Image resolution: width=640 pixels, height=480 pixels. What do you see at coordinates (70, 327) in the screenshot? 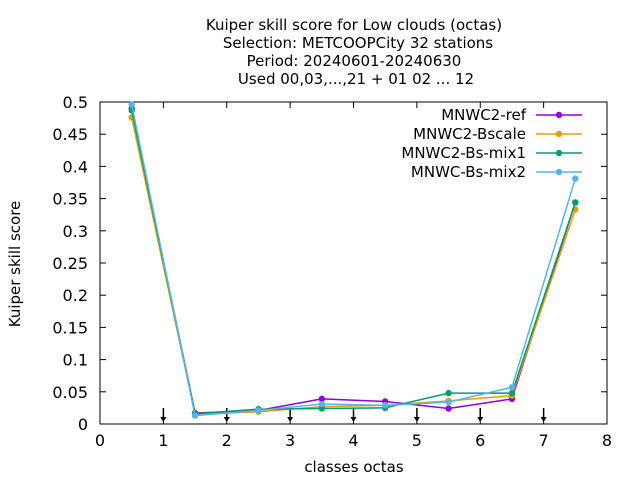
I see `y-tick-label: 0.15` at bounding box center [70, 327].